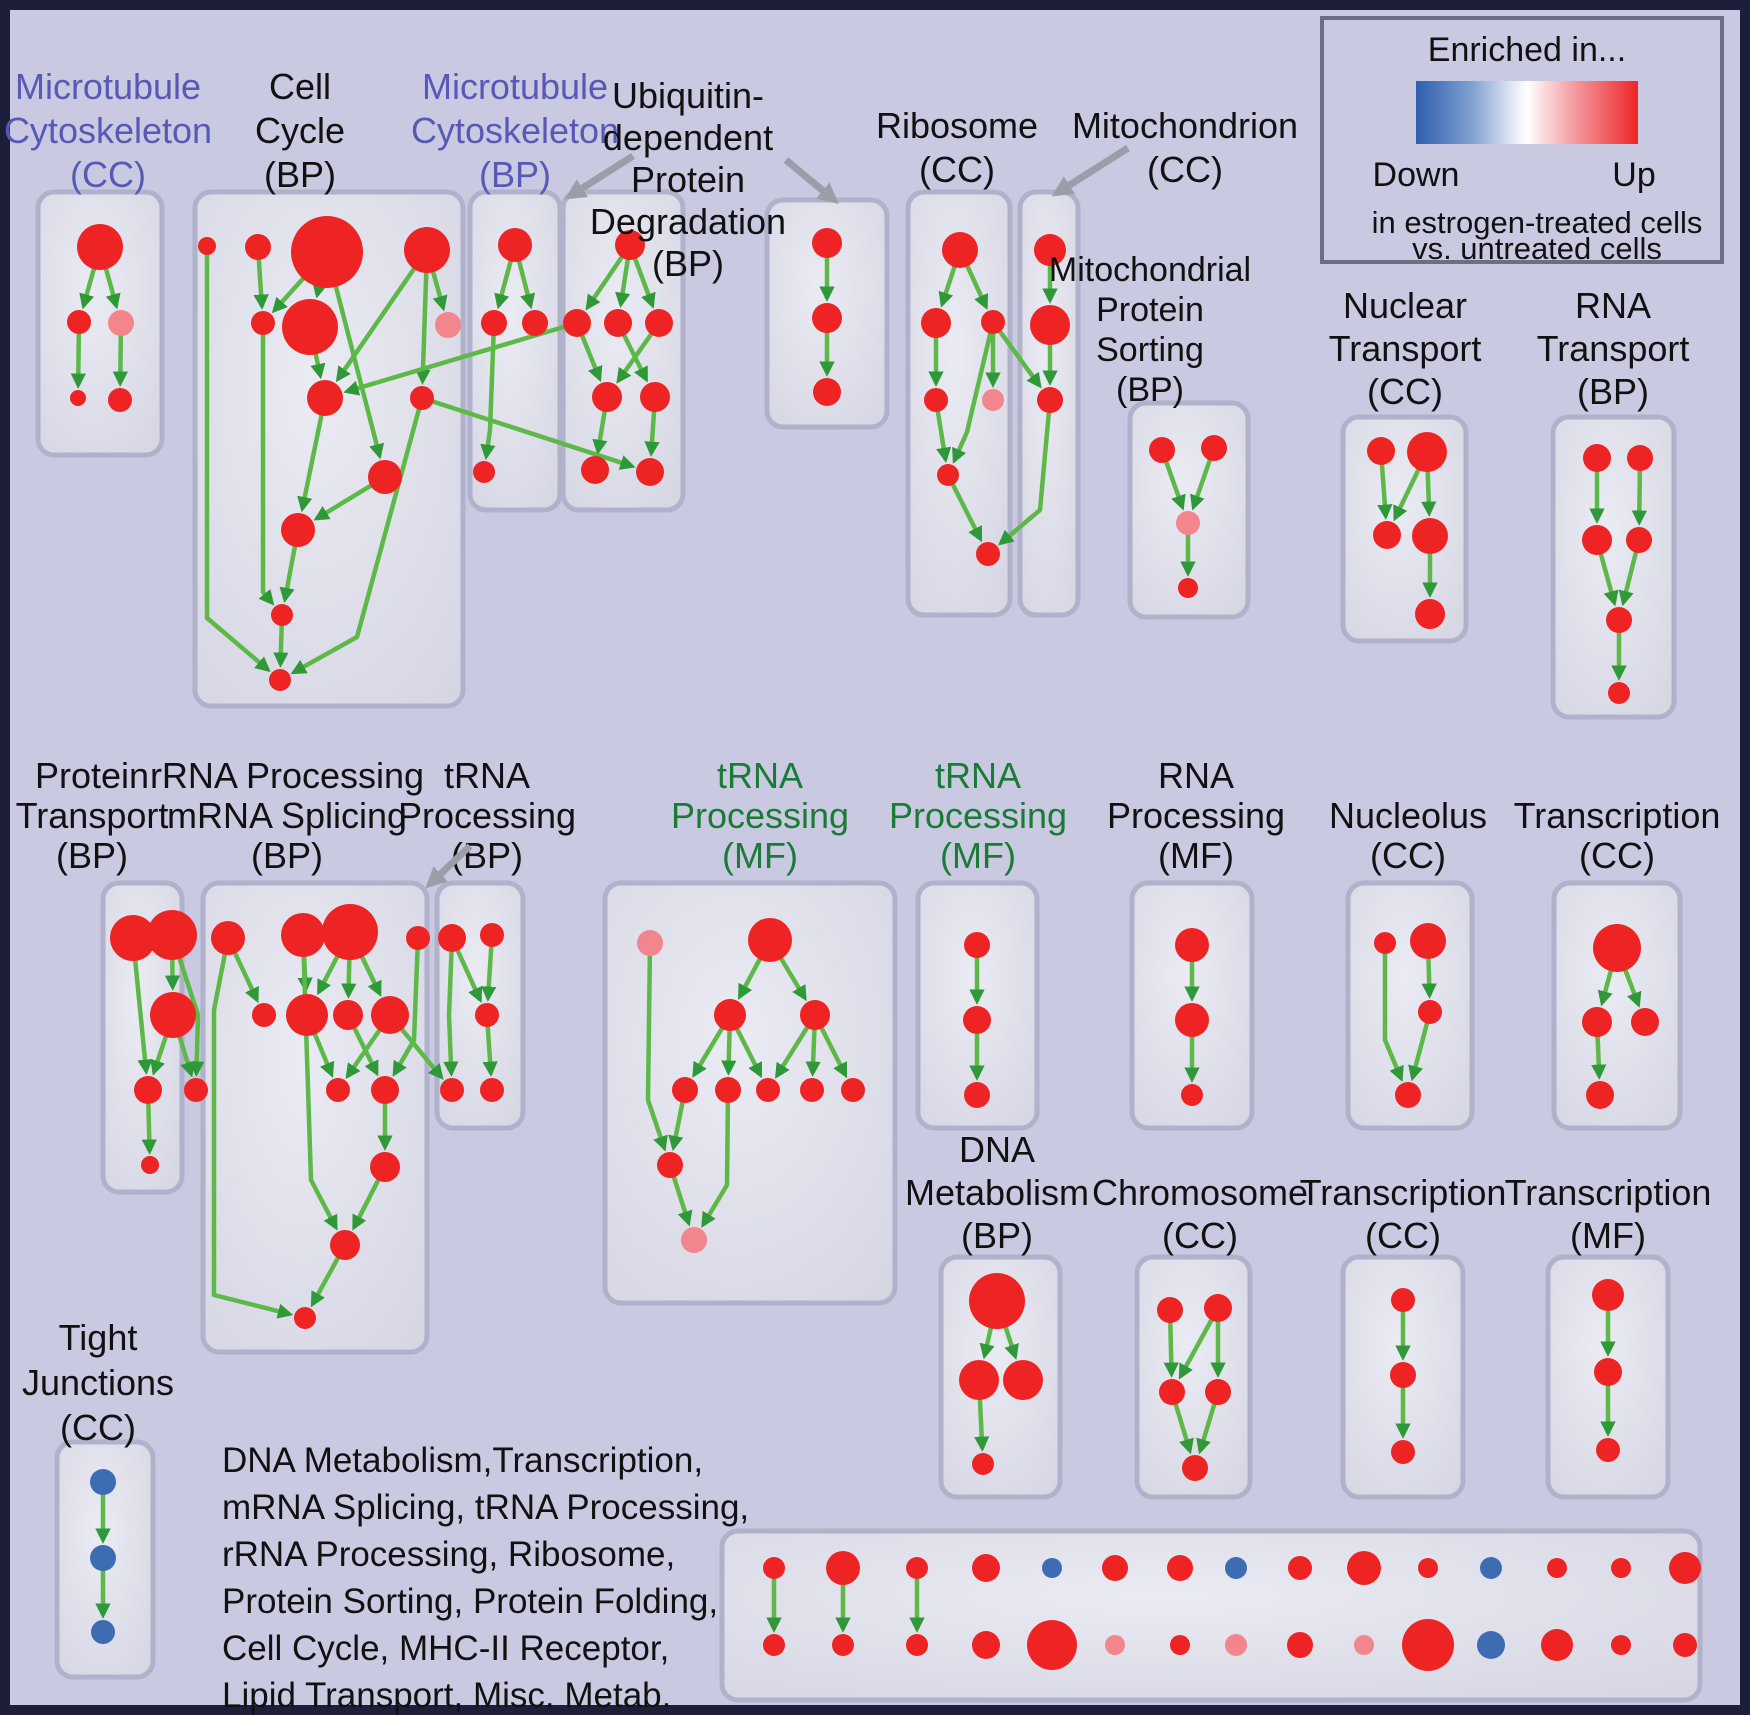 This screenshot has width=1750, height=1715. I want to click on label-line: Degradation, so click(688, 221).